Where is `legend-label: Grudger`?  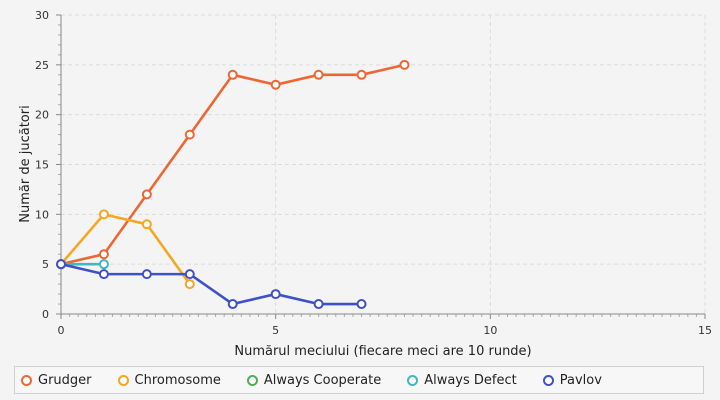 legend-label: Grudger is located at coordinates (65, 380).